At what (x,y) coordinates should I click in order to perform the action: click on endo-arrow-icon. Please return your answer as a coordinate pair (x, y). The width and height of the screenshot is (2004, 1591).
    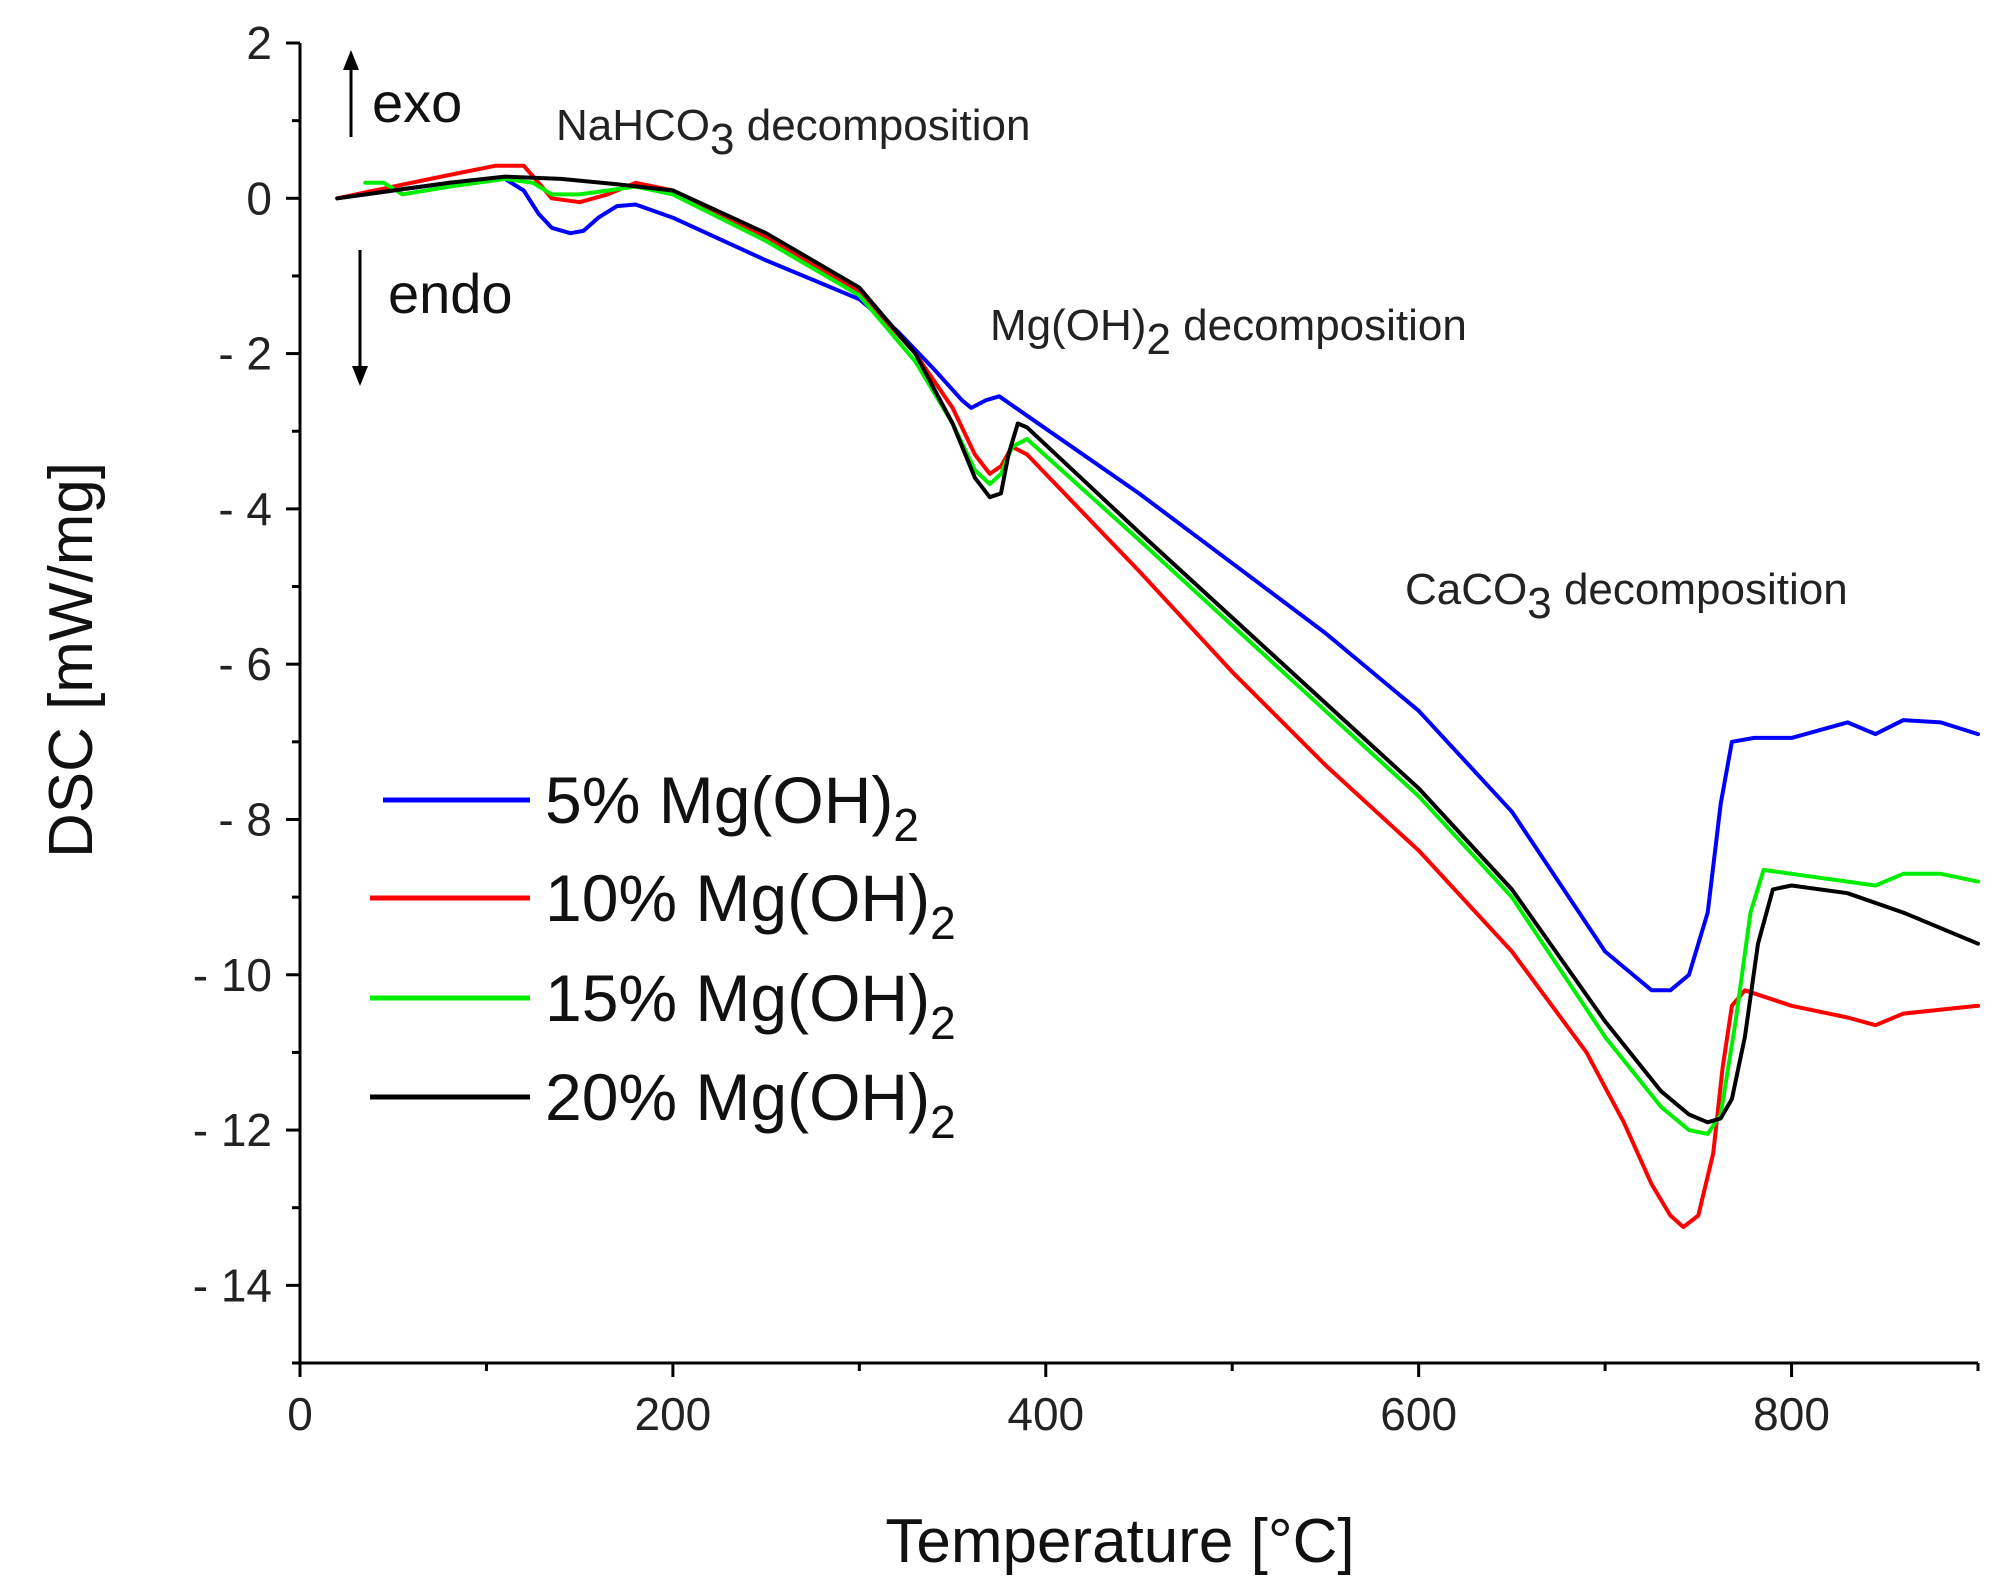
    Looking at the image, I should click on (360, 318).